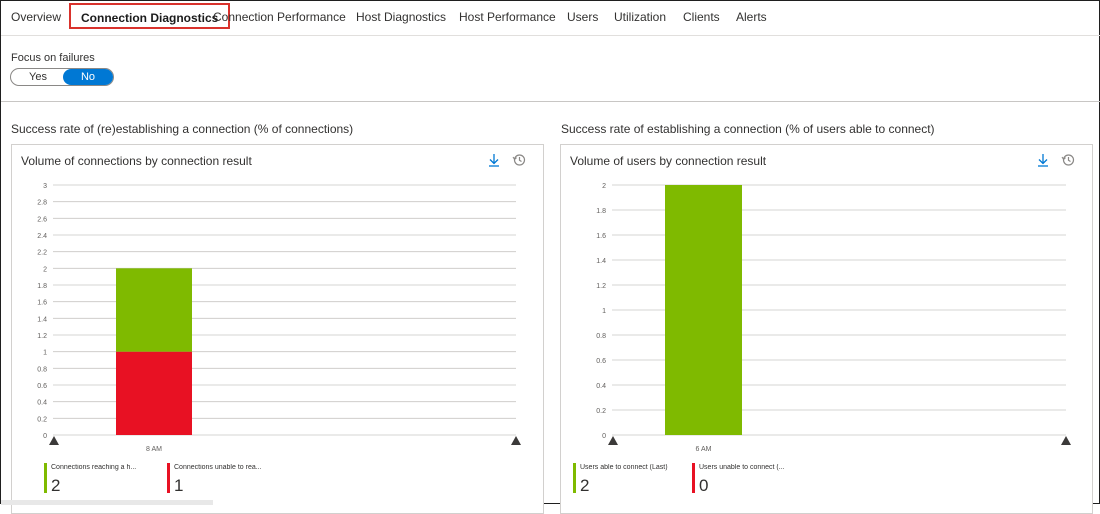  What do you see at coordinates (53, 58) in the screenshot?
I see `focus-on-failures-label: Focus on failures` at bounding box center [53, 58].